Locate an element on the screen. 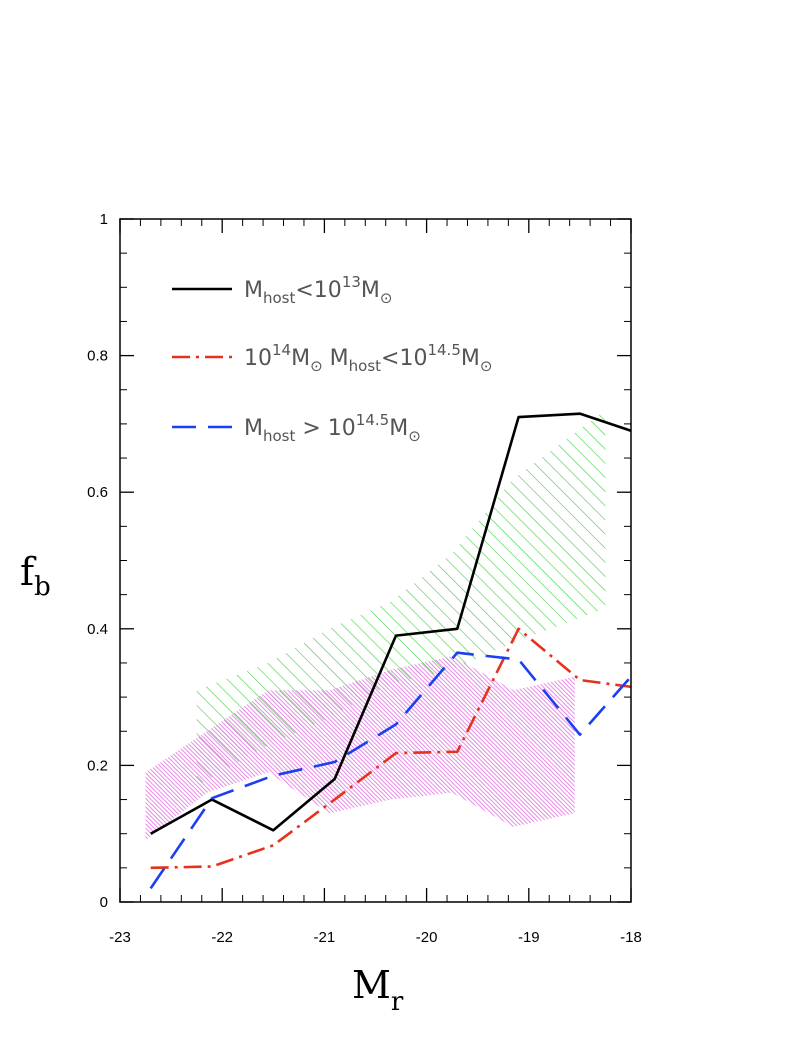  y-tick-label: 0 is located at coordinates (104, 902).